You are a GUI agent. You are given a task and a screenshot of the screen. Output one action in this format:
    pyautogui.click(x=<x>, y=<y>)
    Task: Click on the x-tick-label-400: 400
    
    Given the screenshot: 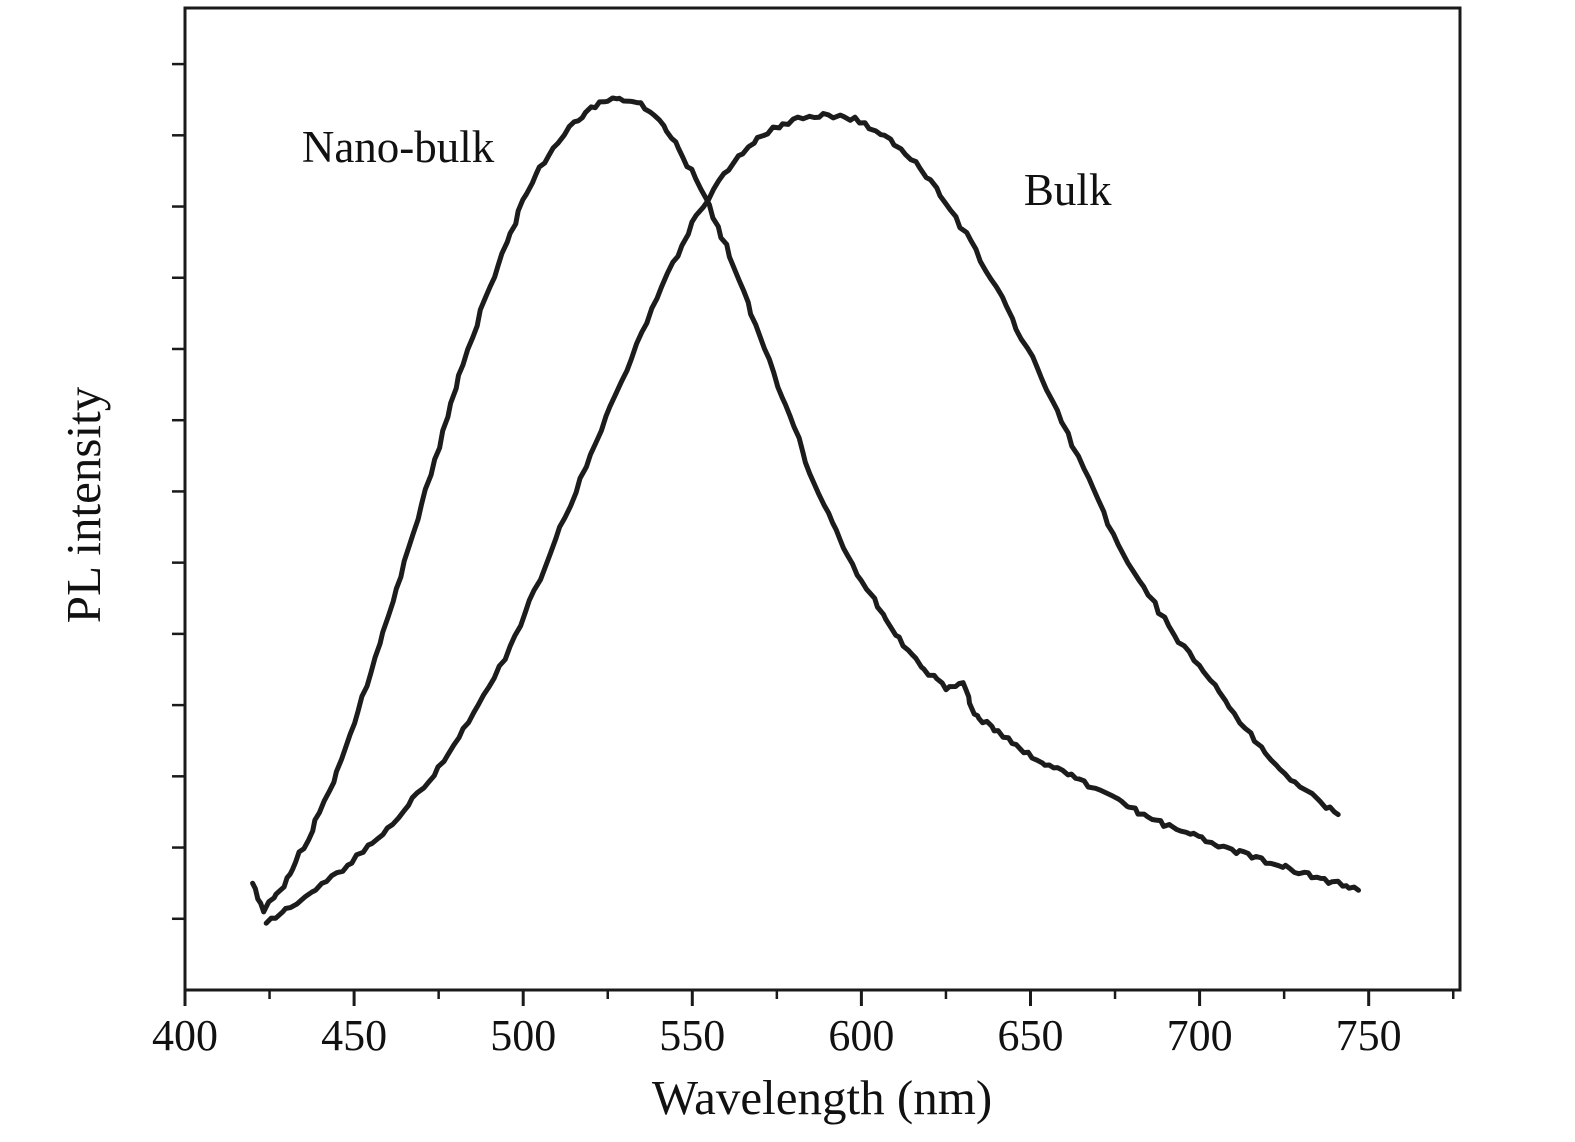 What is the action you would take?
    pyautogui.click(x=185, y=1035)
    